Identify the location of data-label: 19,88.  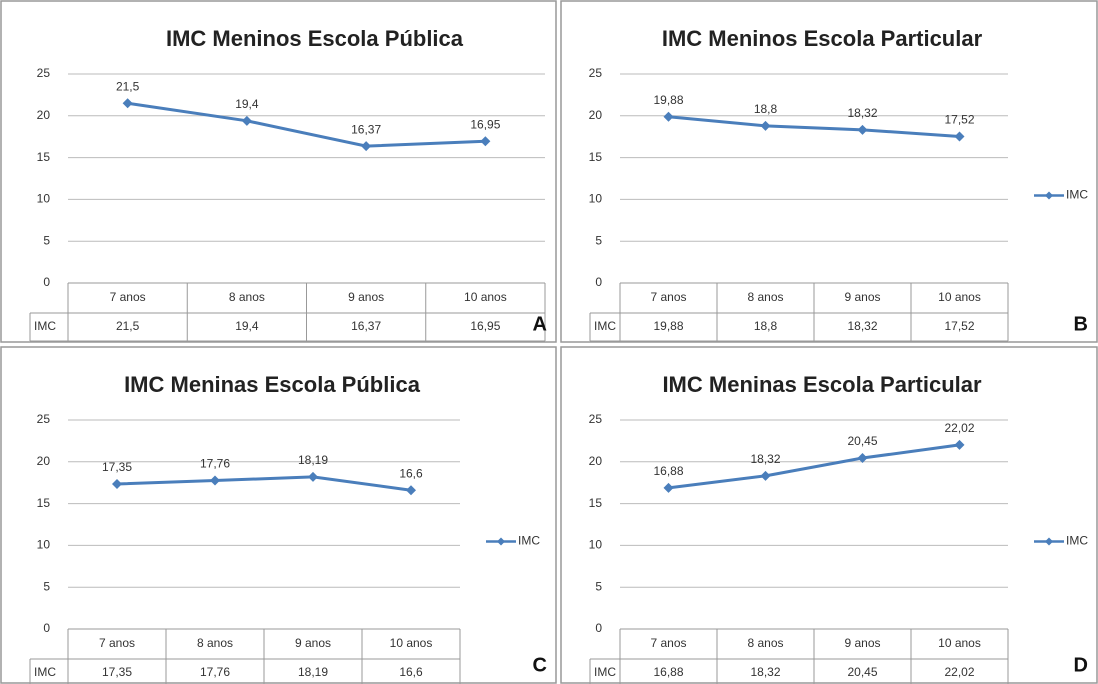
(668, 100).